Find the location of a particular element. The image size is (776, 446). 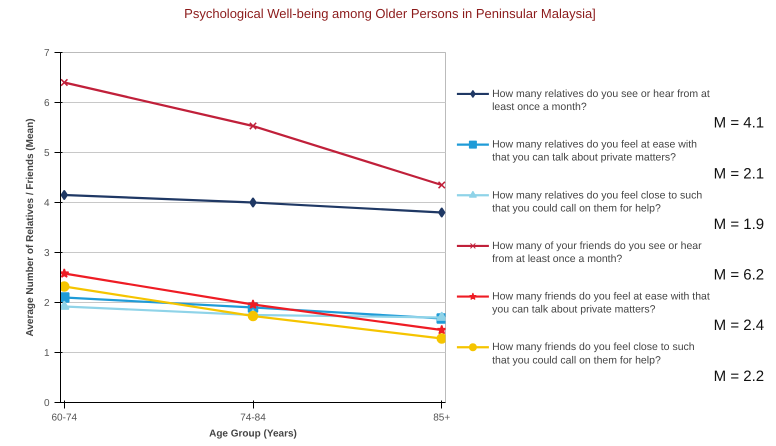

y-tick-label: 6 is located at coordinates (47, 103).